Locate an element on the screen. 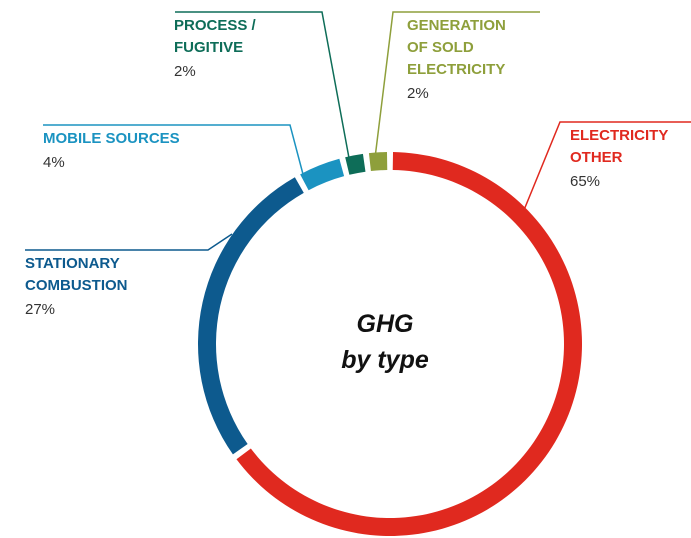 The width and height of the screenshot is (691, 538). segment-label: MOBILE SOURCES is located at coordinates (111, 138).